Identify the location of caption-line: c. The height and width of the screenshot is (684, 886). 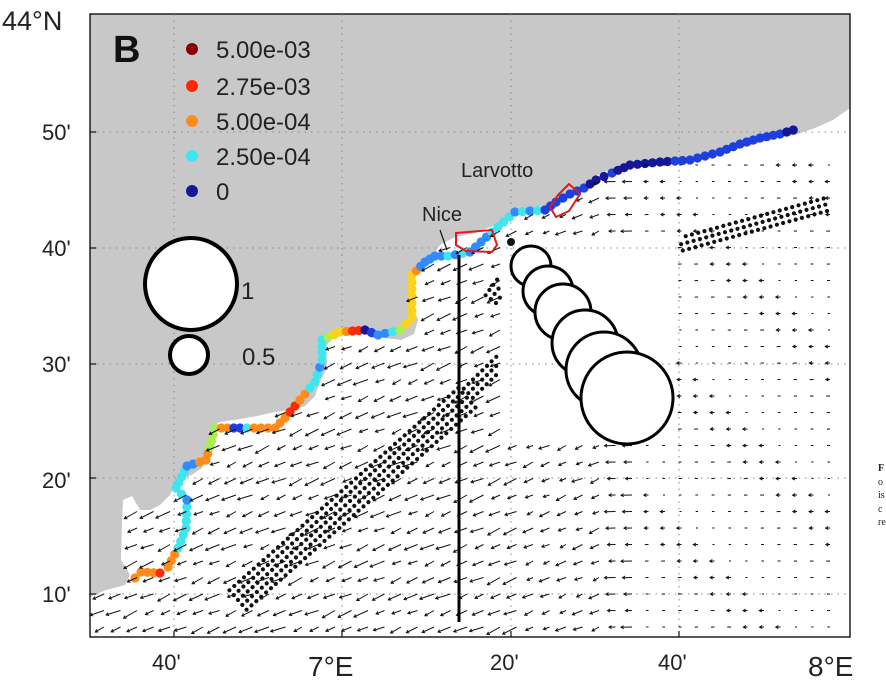
(880, 509).